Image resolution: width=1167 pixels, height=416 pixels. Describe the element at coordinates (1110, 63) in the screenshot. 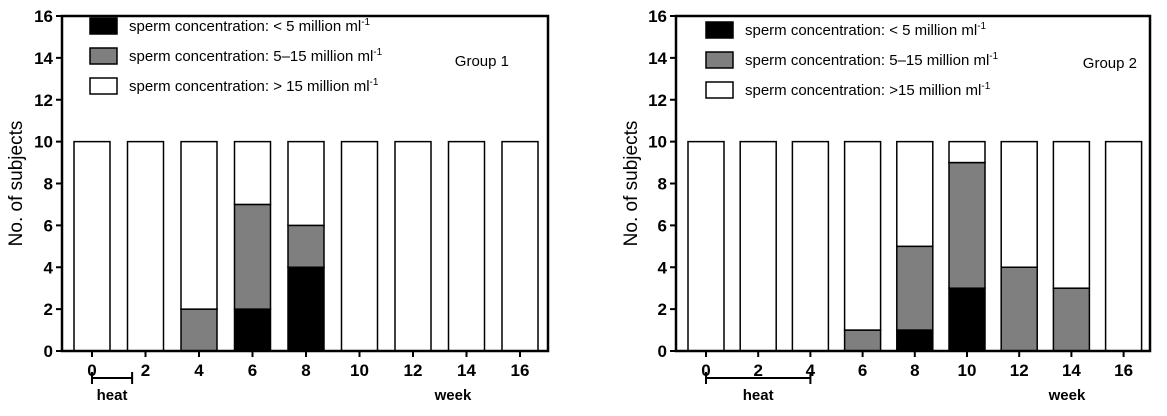

I see `group-label: Group 2` at that location.